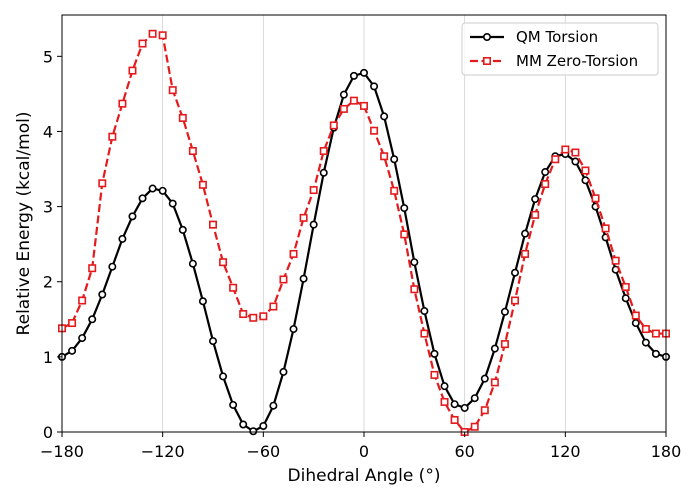 This screenshot has height=500, width=700. I want to click on x-axis-label: Dihedral Angle (°), so click(364, 476).